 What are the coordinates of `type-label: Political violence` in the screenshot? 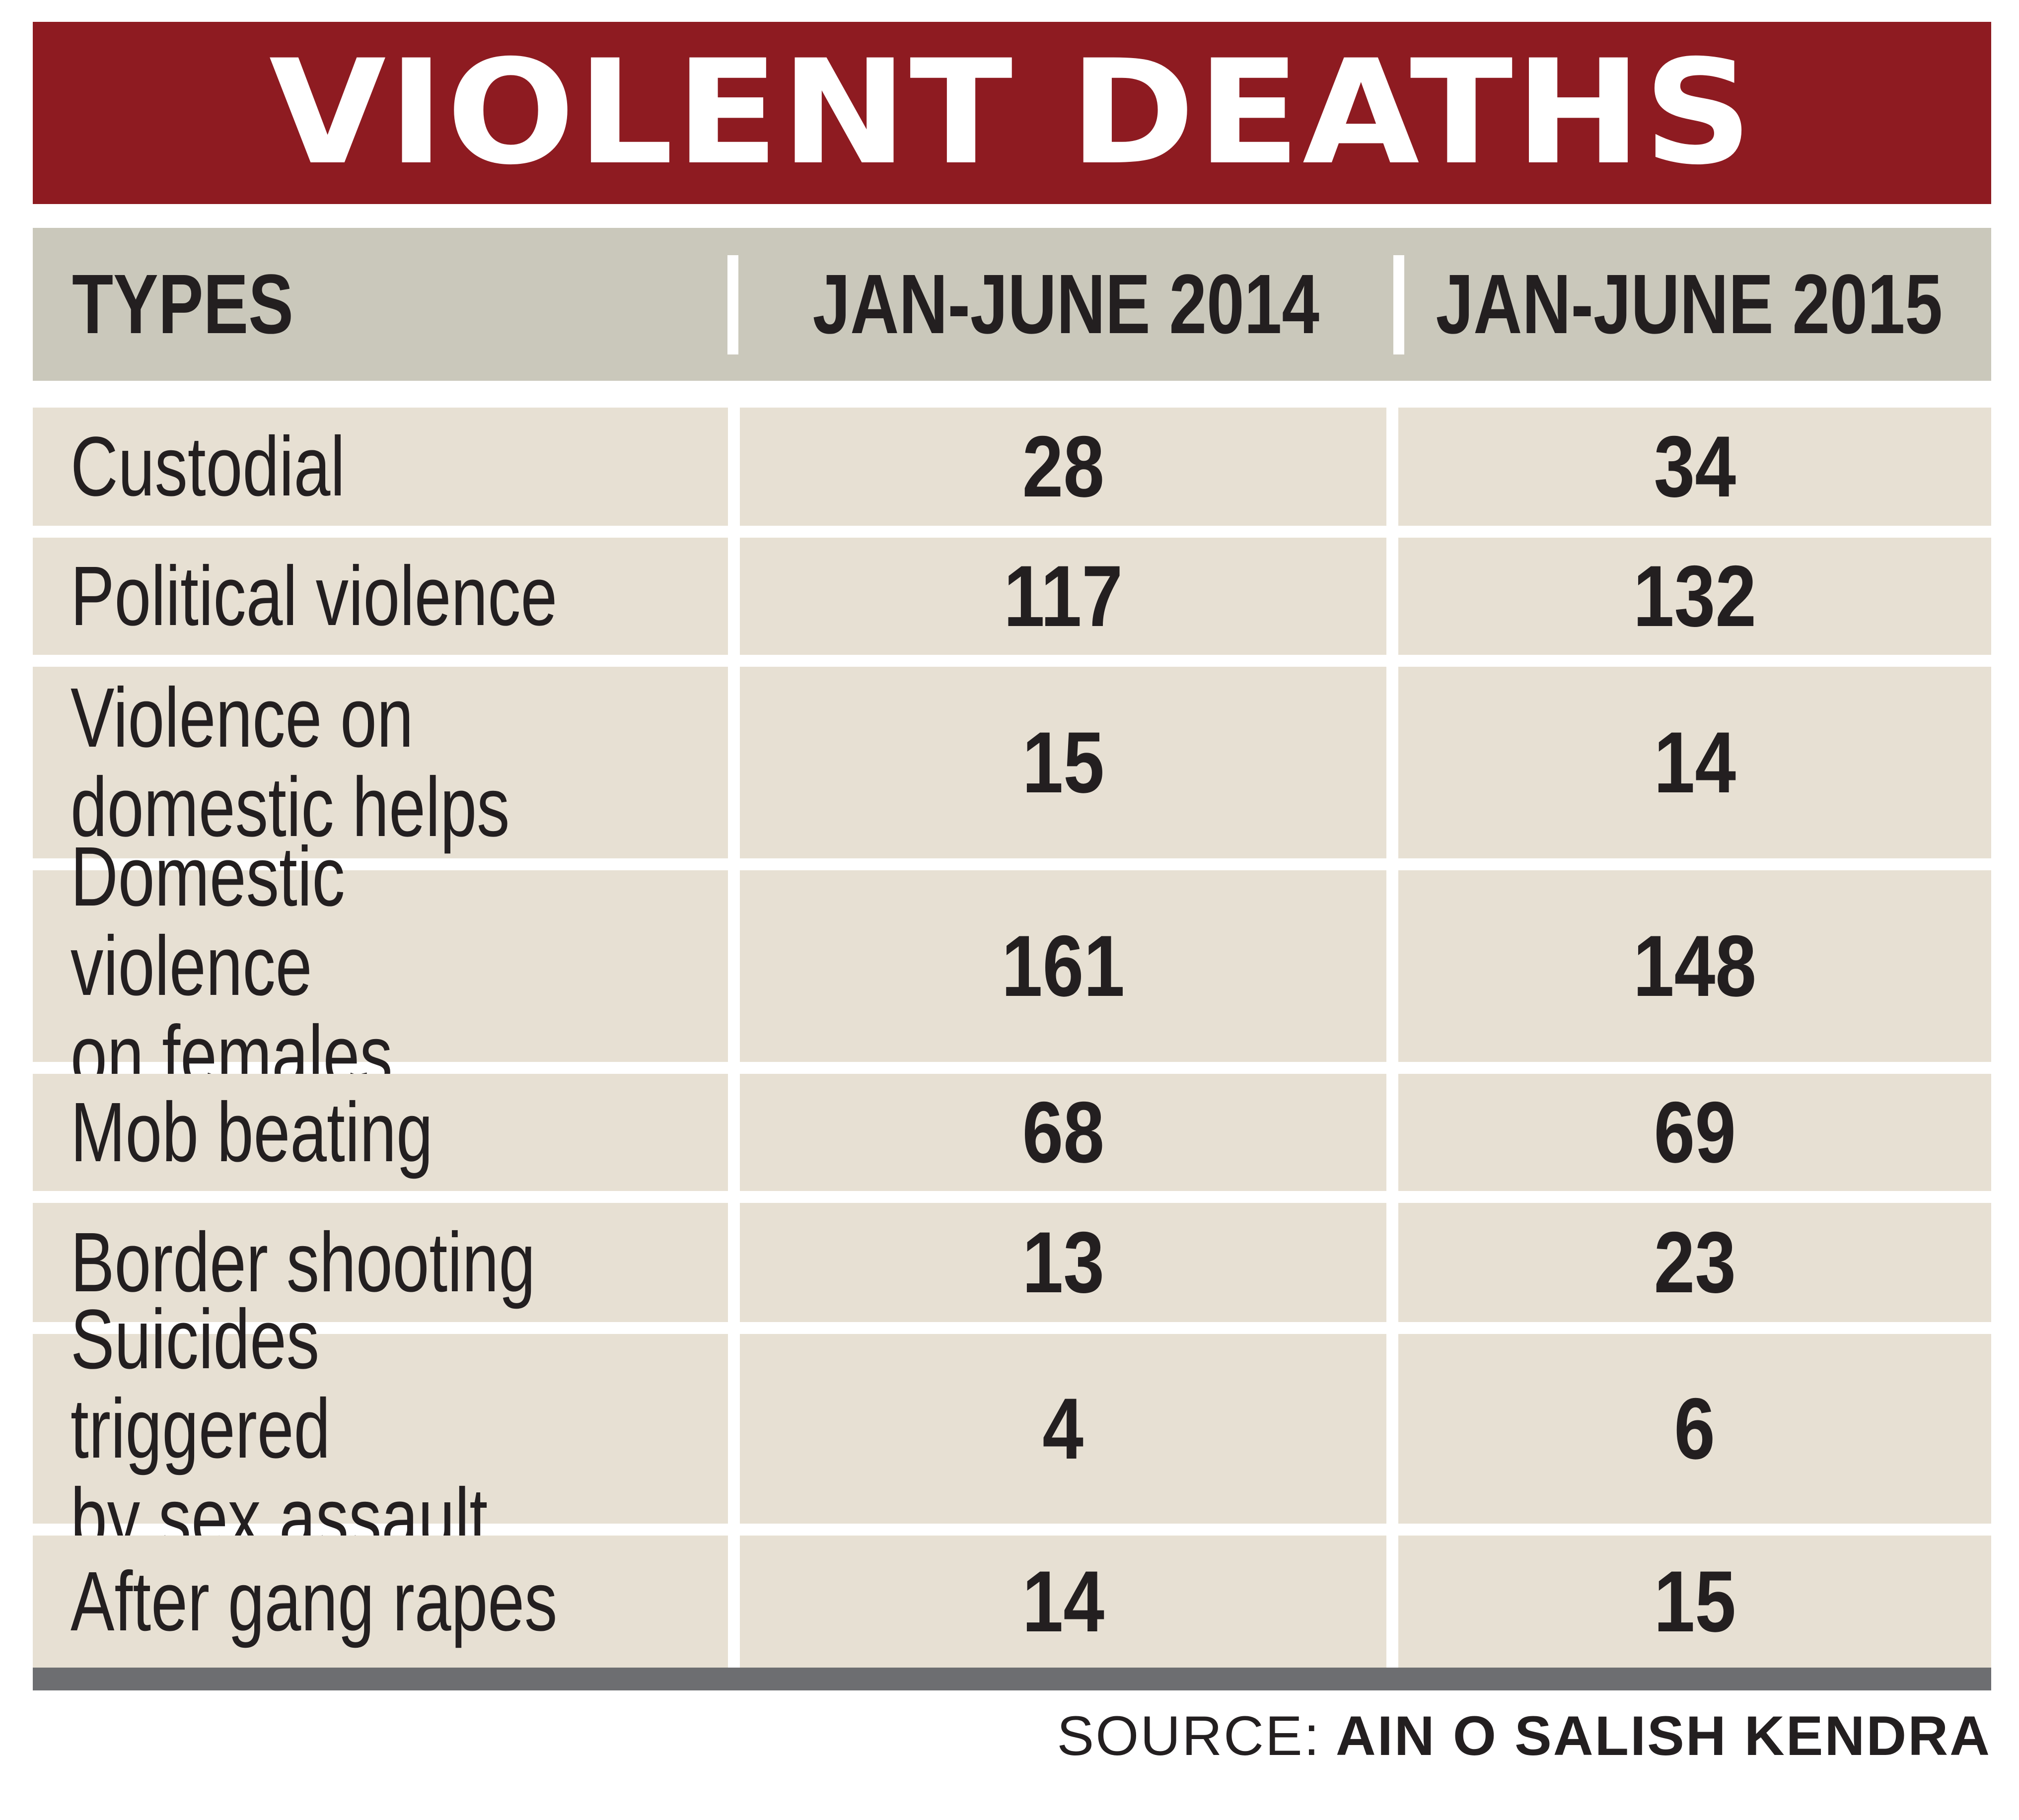 It's located at (314, 596).